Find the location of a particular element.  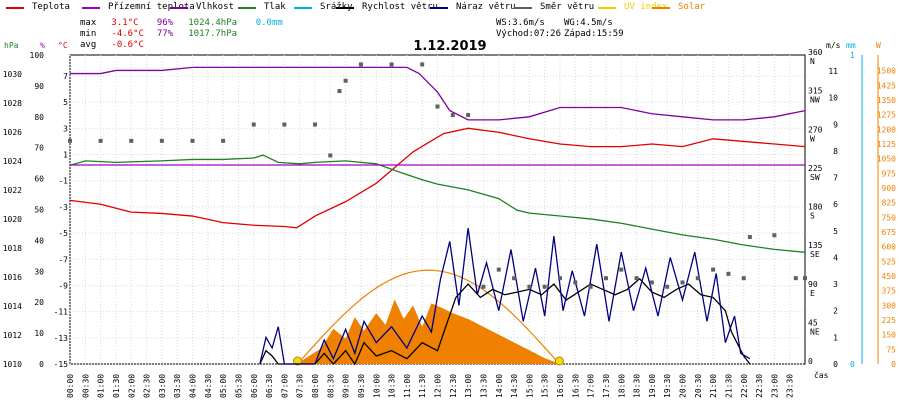

temperature-tick-label: -11 is located at coordinates (61, 312).